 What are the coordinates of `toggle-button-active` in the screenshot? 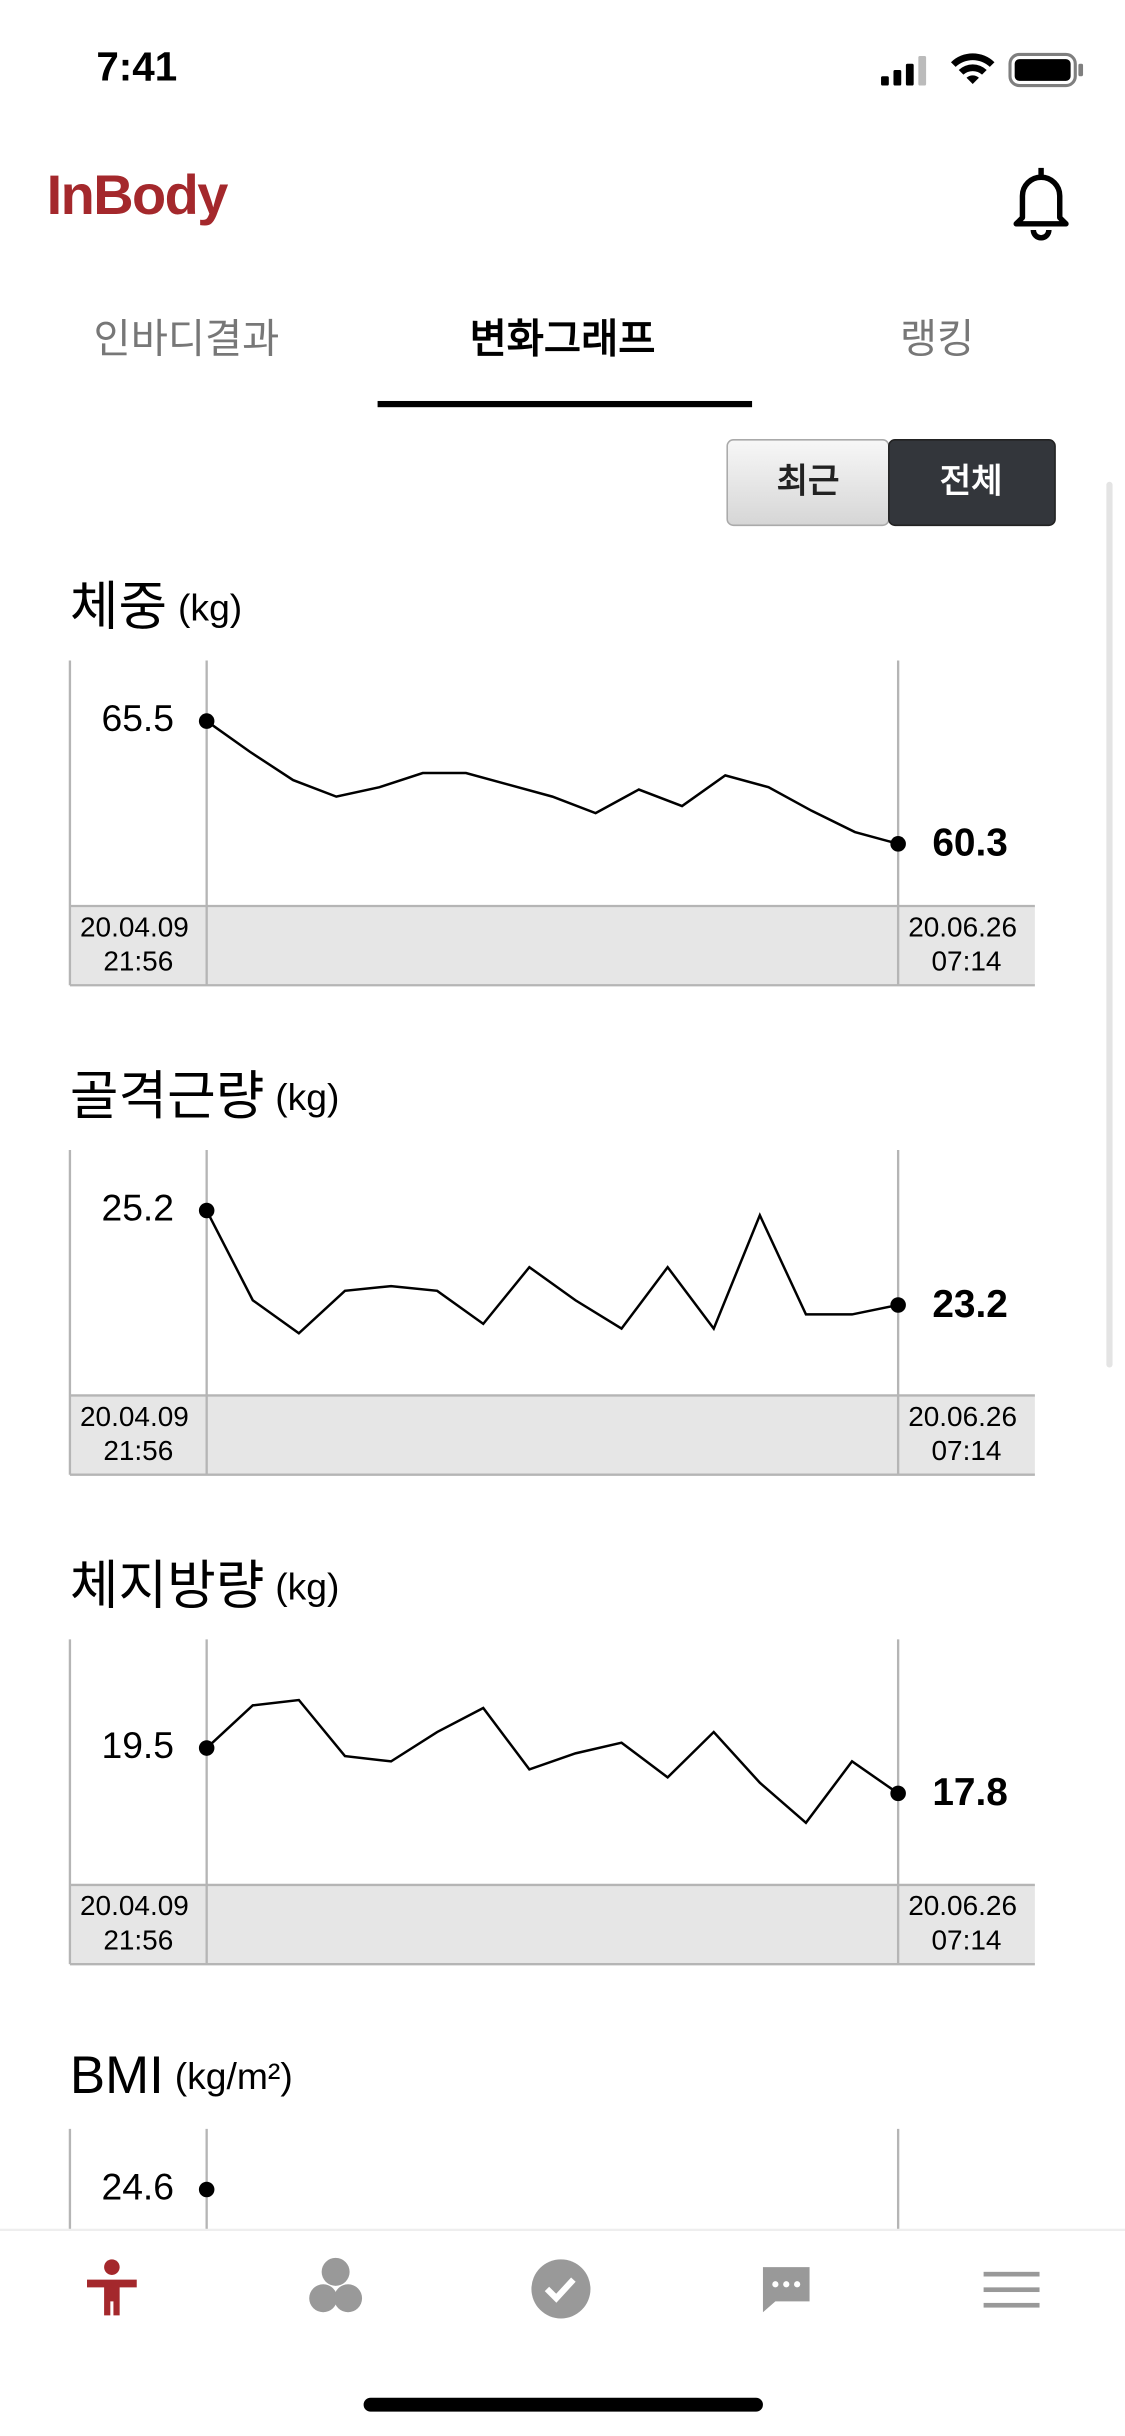 It's located at (972, 483).